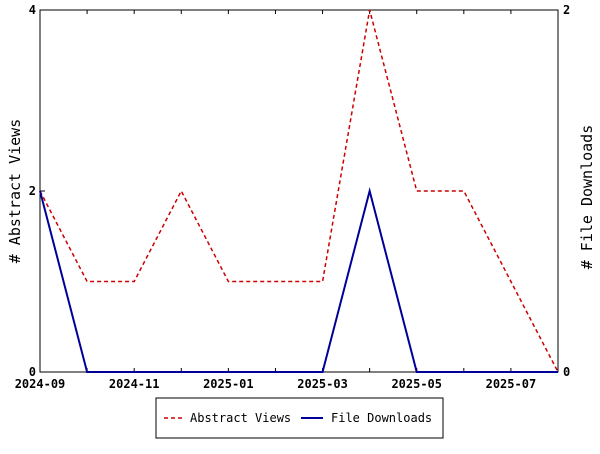 The width and height of the screenshot is (600, 454). I want to click on legend-label-file-downloads: File Downloads, so click(381, 418).